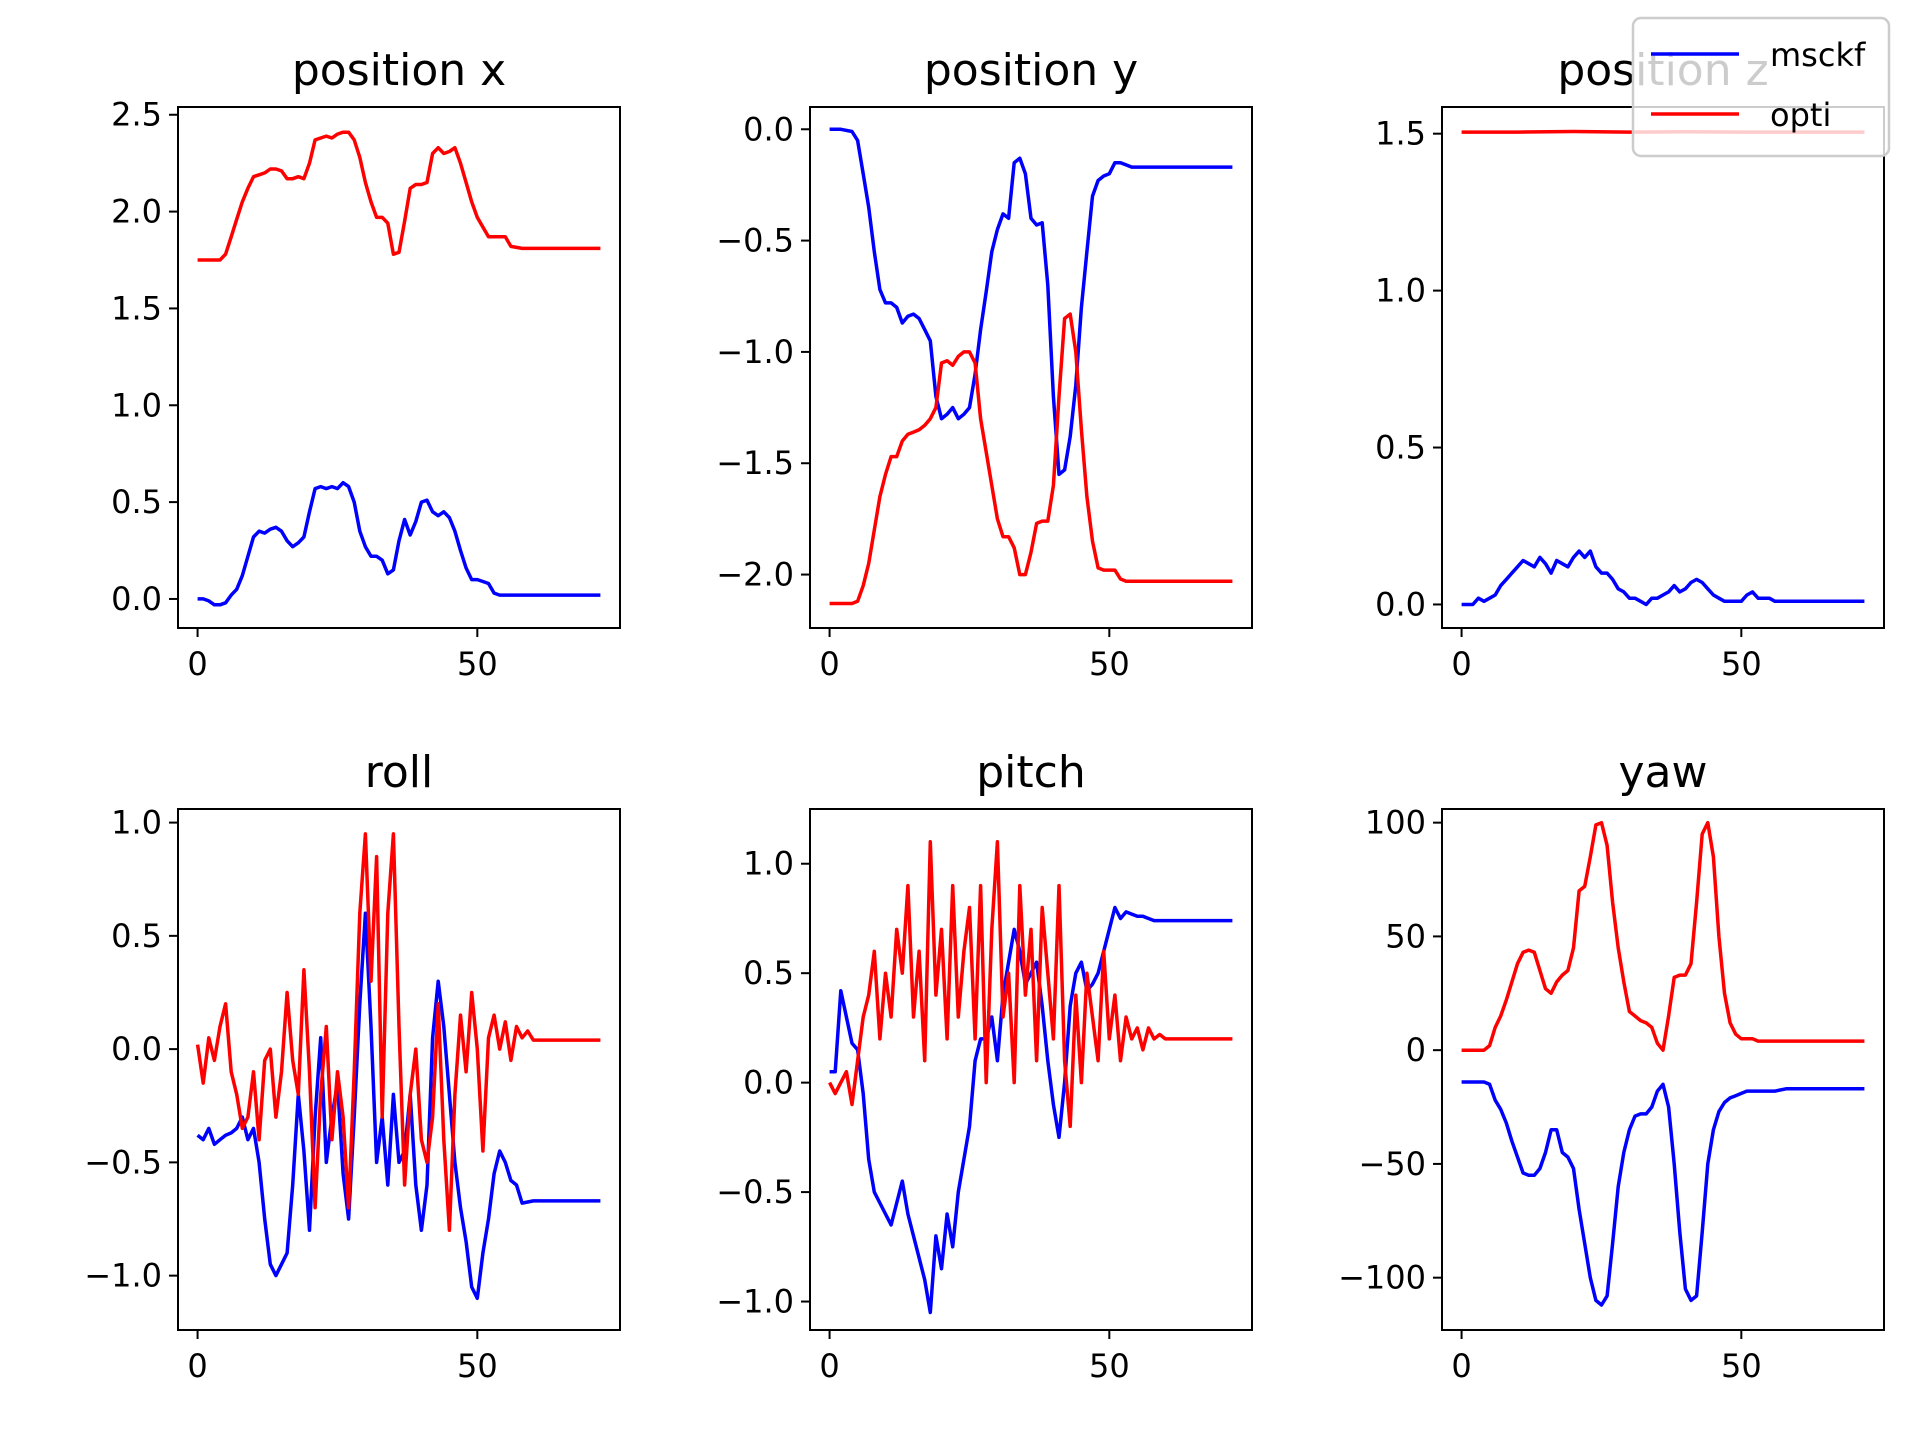  What do you see at coordinates (399, 772) in the screenshot?
I see `subplot-title: roll` at bounding box center [399, 772].